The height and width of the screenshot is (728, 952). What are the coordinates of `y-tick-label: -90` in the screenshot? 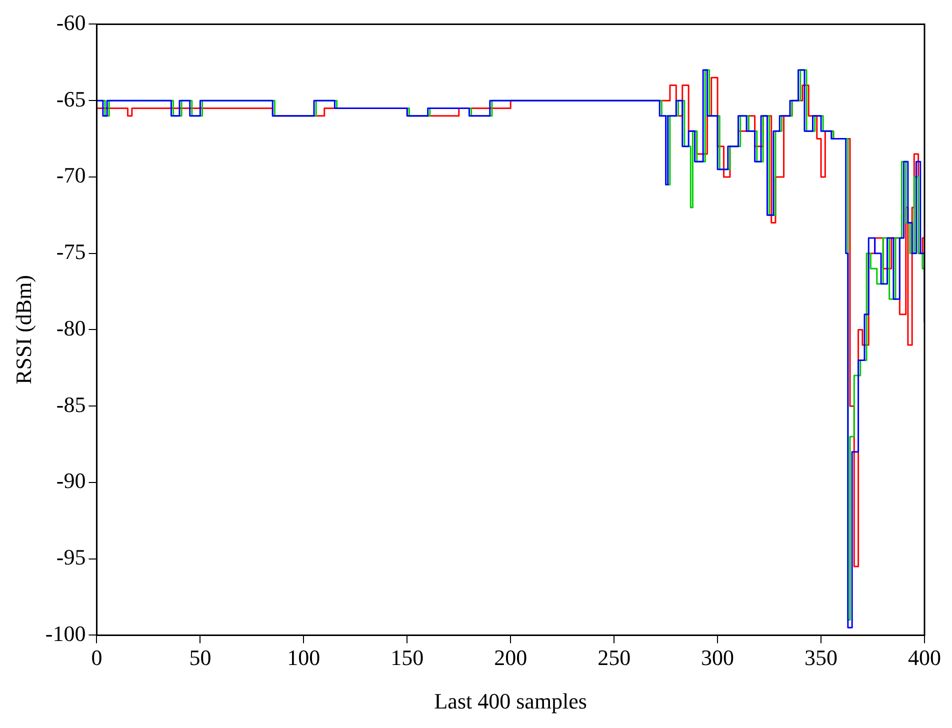 It's located at (71, 481).